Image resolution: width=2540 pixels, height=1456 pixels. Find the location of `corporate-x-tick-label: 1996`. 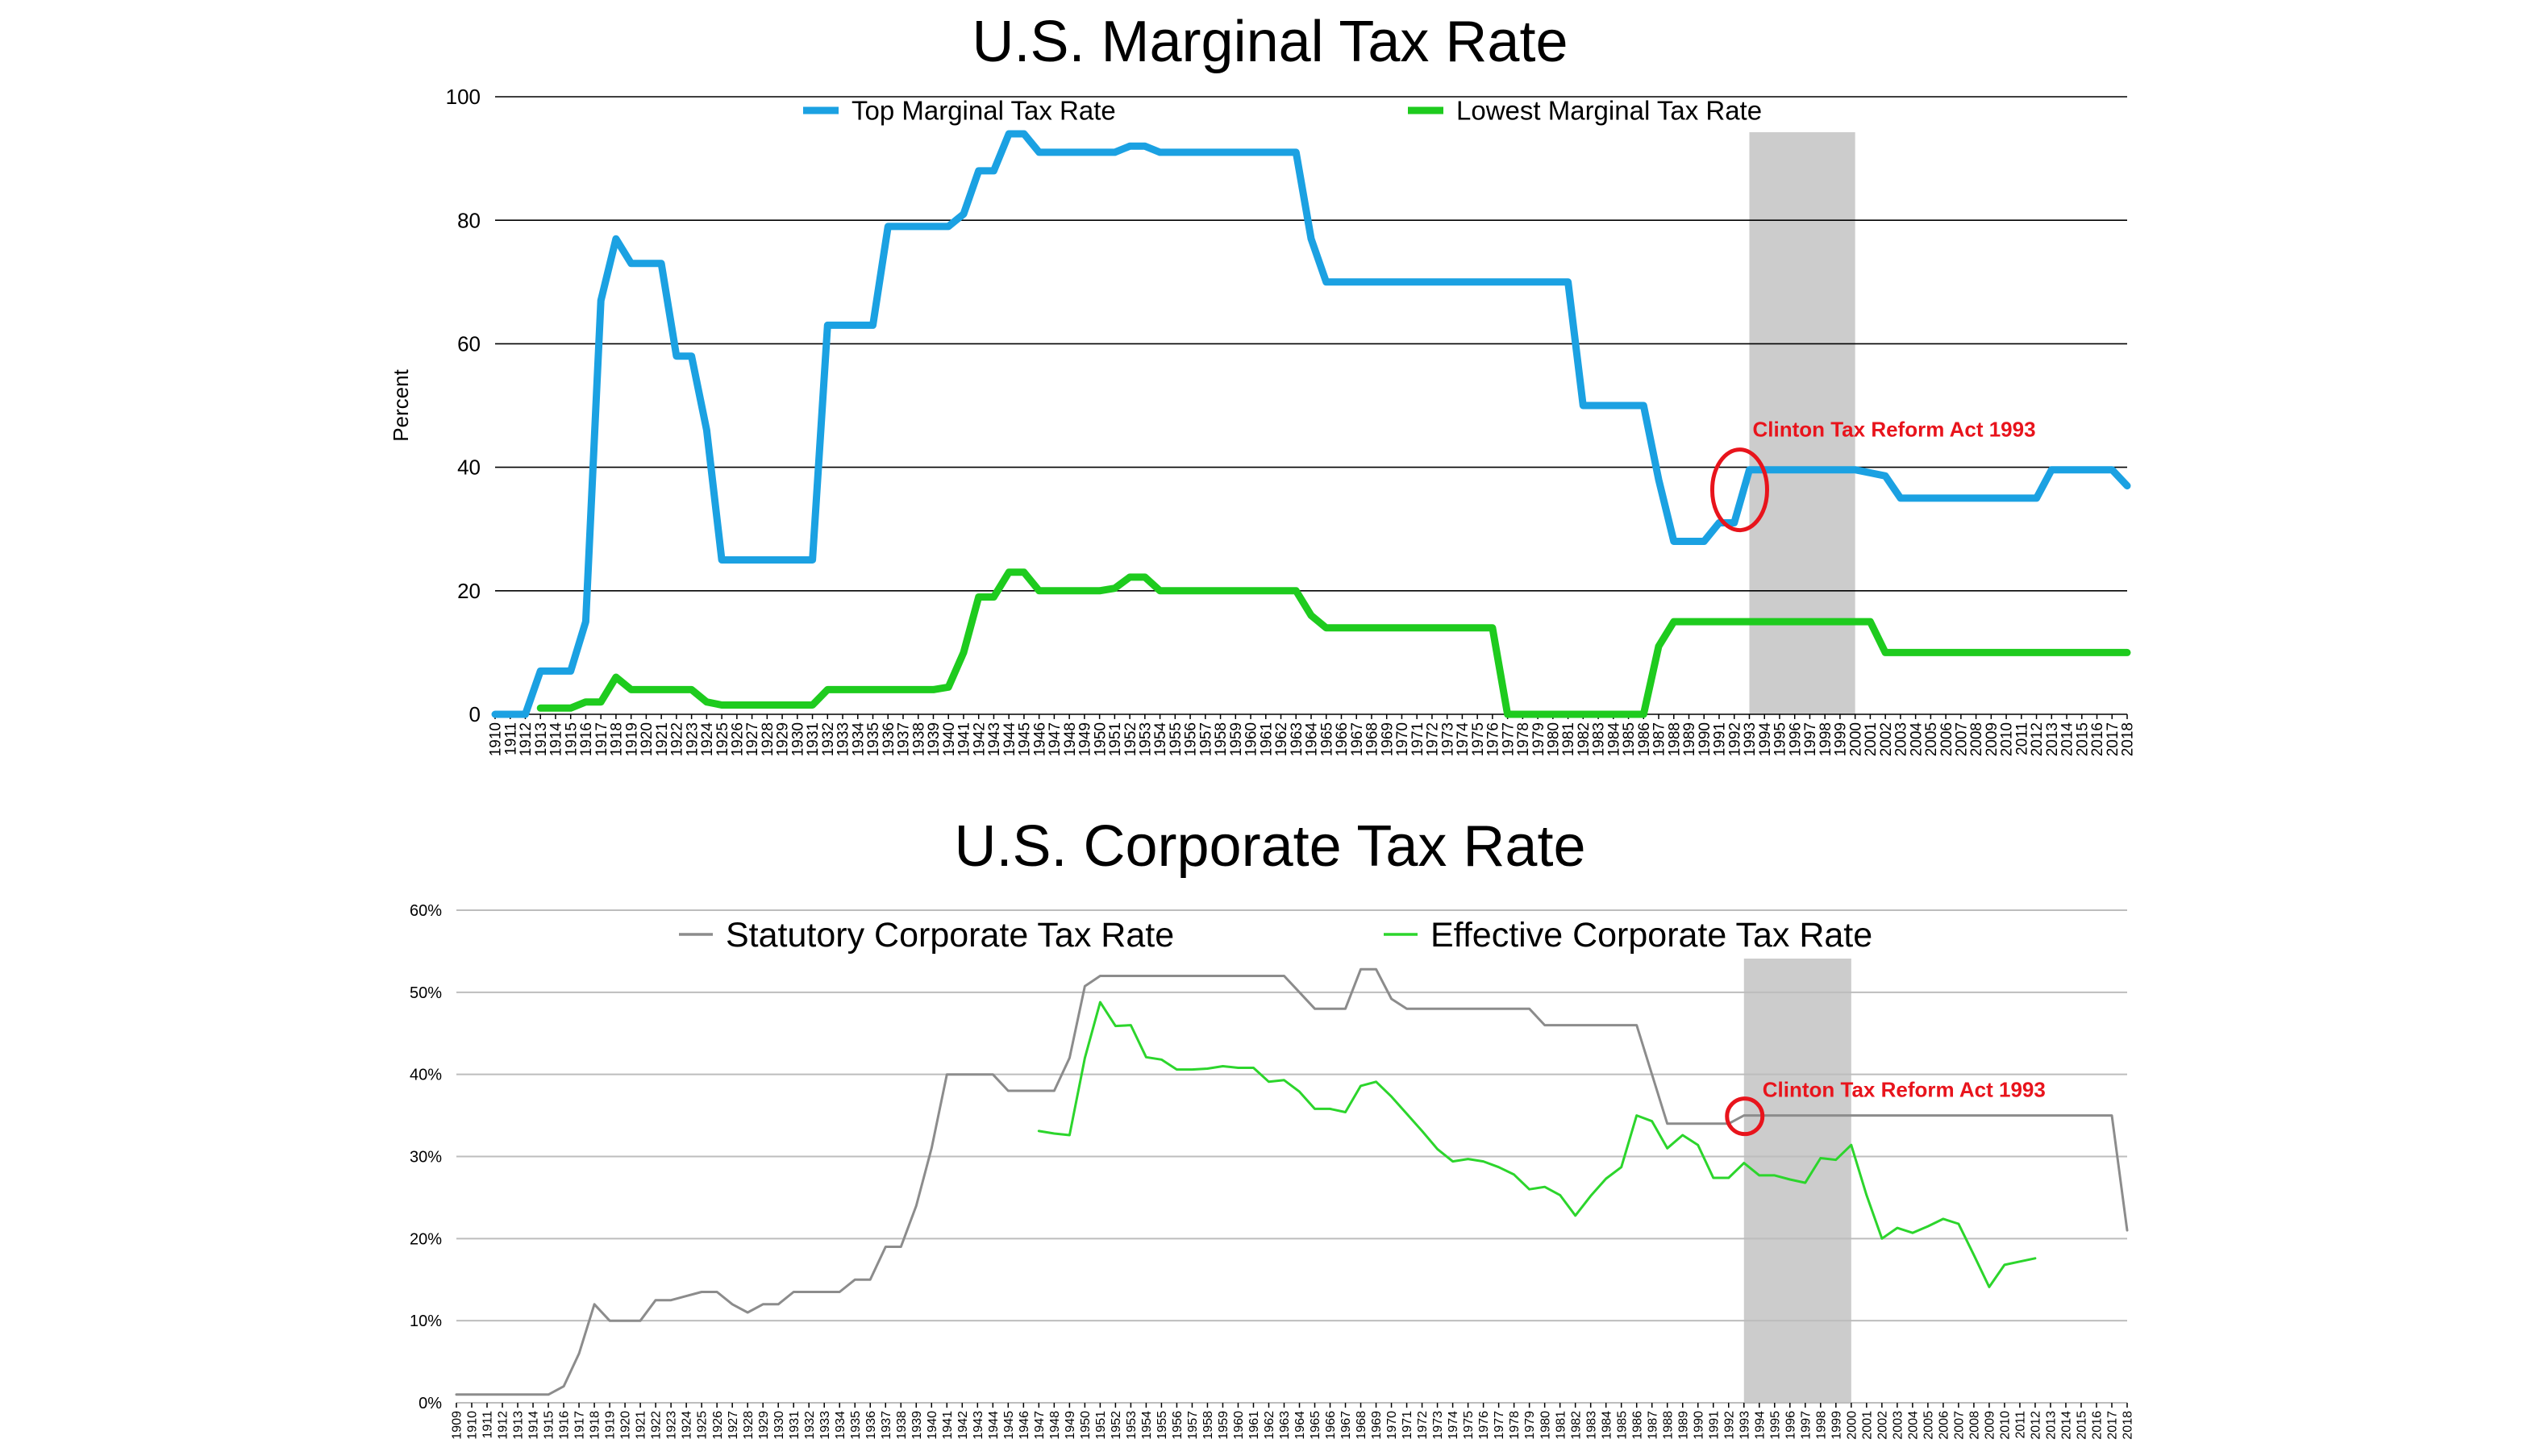

corporate-x-tick-label: 1996 is located at coordinates (1790, 1425).